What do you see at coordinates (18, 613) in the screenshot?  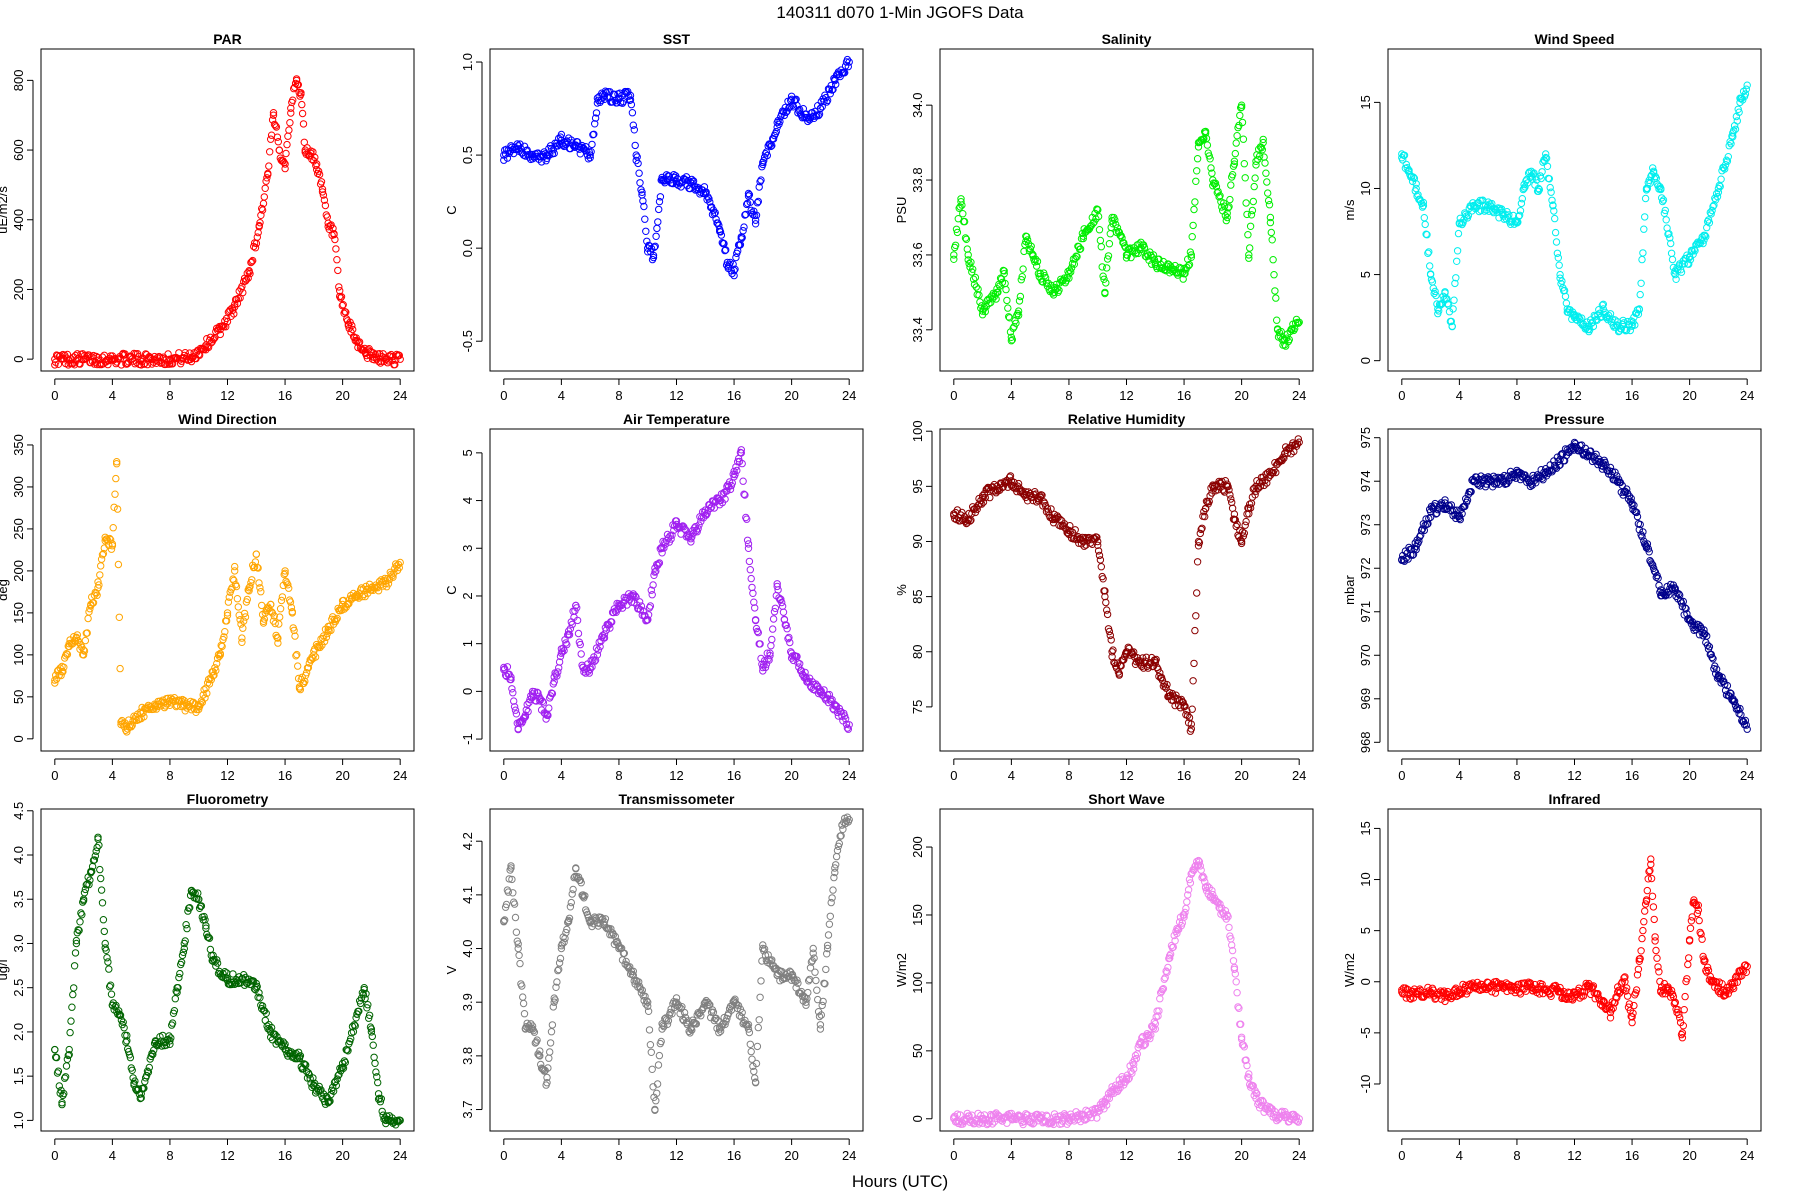 I see `y-tick-label: 150` at bounding box center [18, 613].